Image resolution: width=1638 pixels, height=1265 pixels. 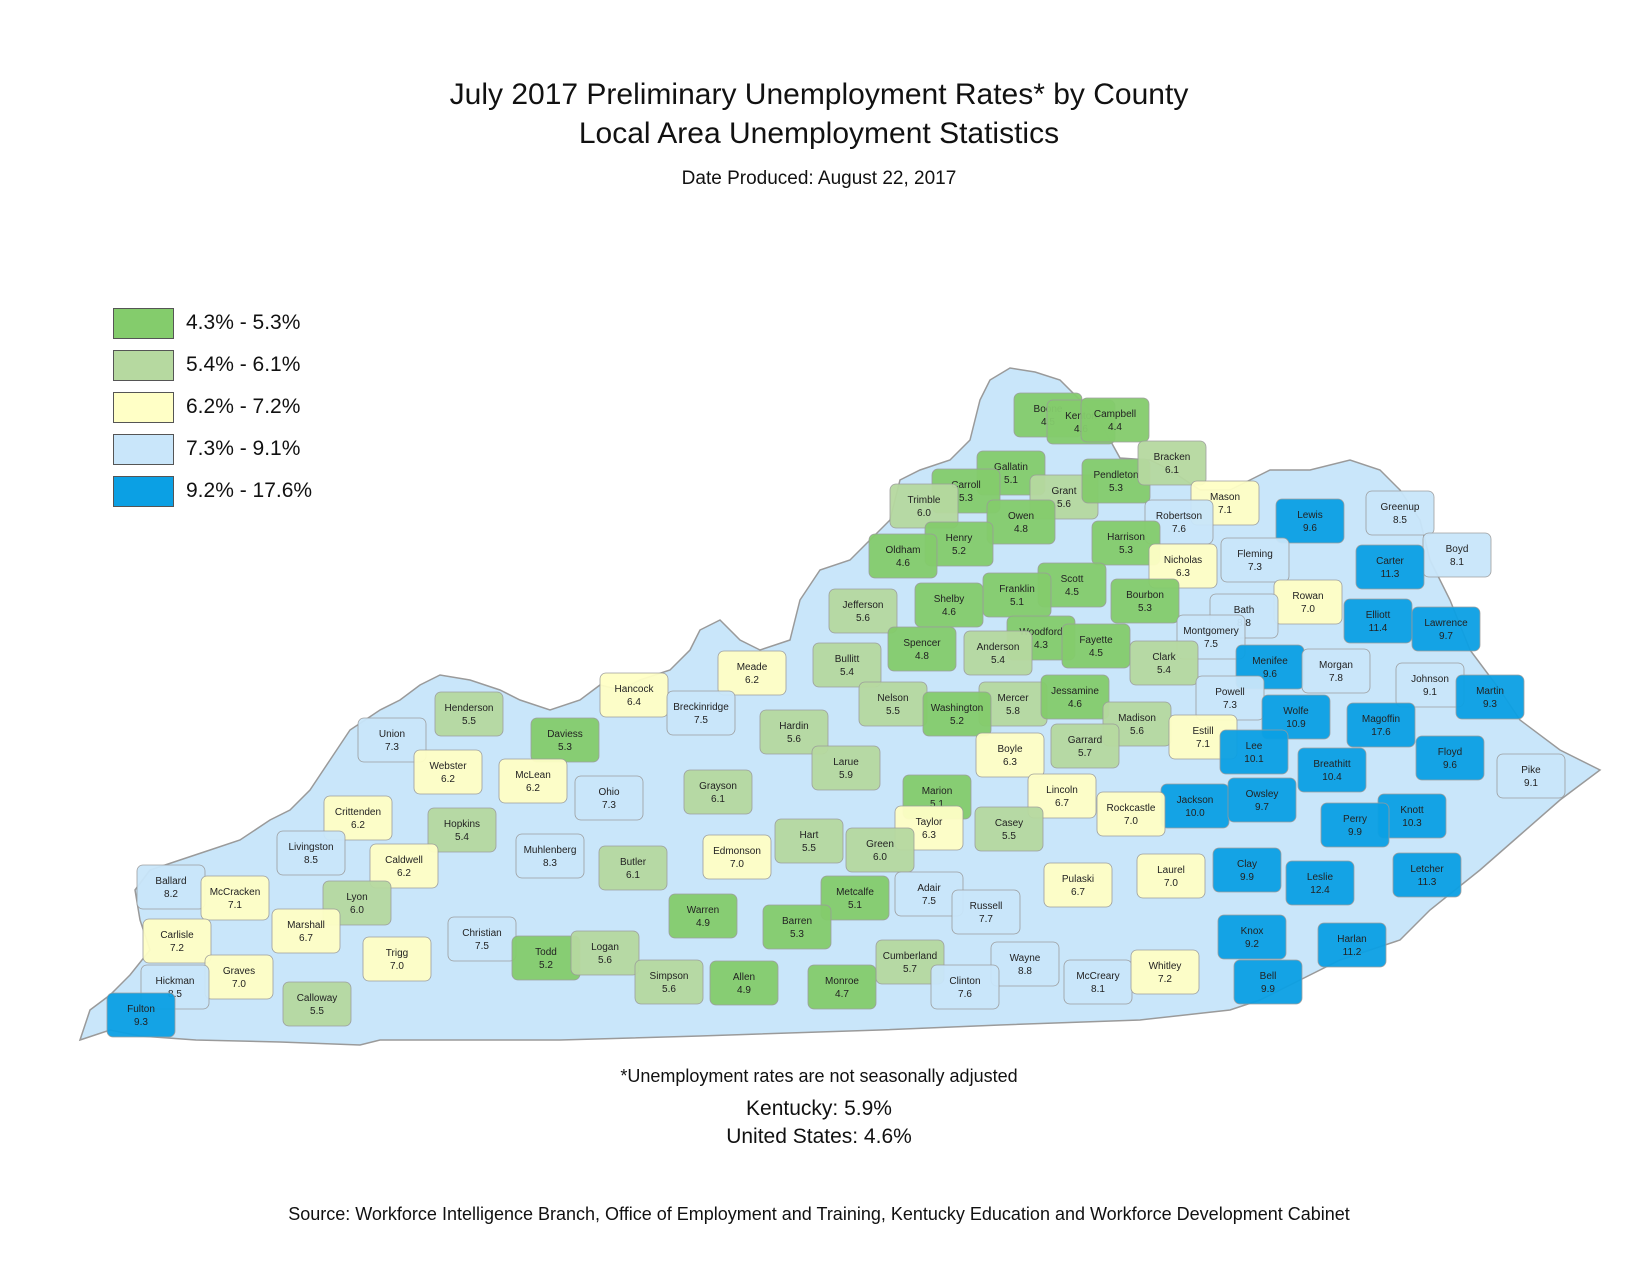 What do you see at coordinates (846, 775) in the screenshot?
I see `county-rate: 5.9` at bounding box center [846, 775].